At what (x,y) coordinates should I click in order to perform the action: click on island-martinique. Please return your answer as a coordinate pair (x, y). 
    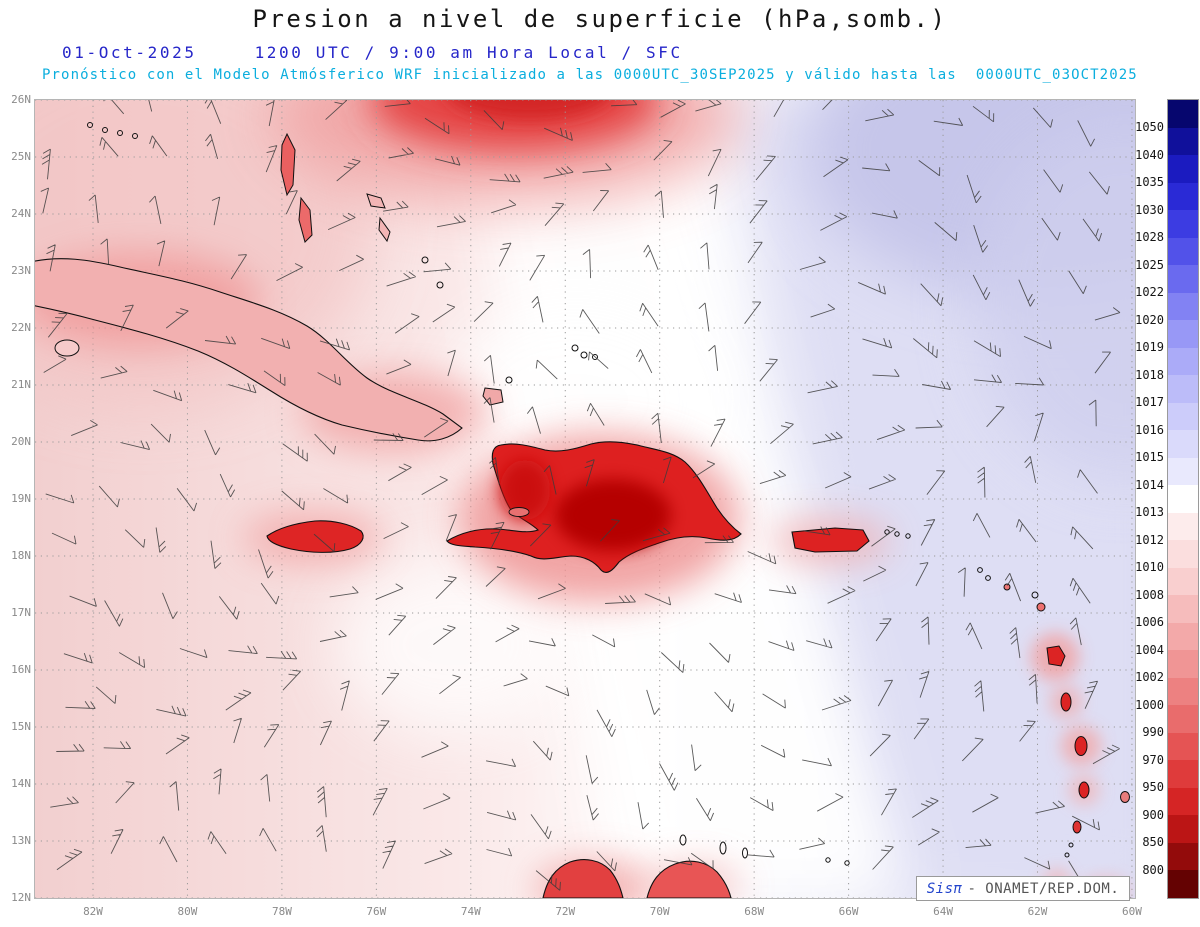
    Looking at the image, I should click on (1081, 746).